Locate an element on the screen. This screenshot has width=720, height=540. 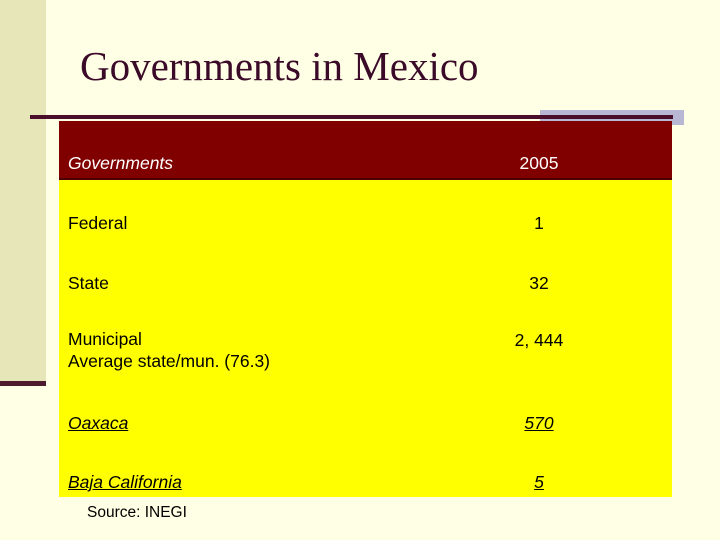
row-label-baja-california: Baja California is located at coordinates (125, 482).